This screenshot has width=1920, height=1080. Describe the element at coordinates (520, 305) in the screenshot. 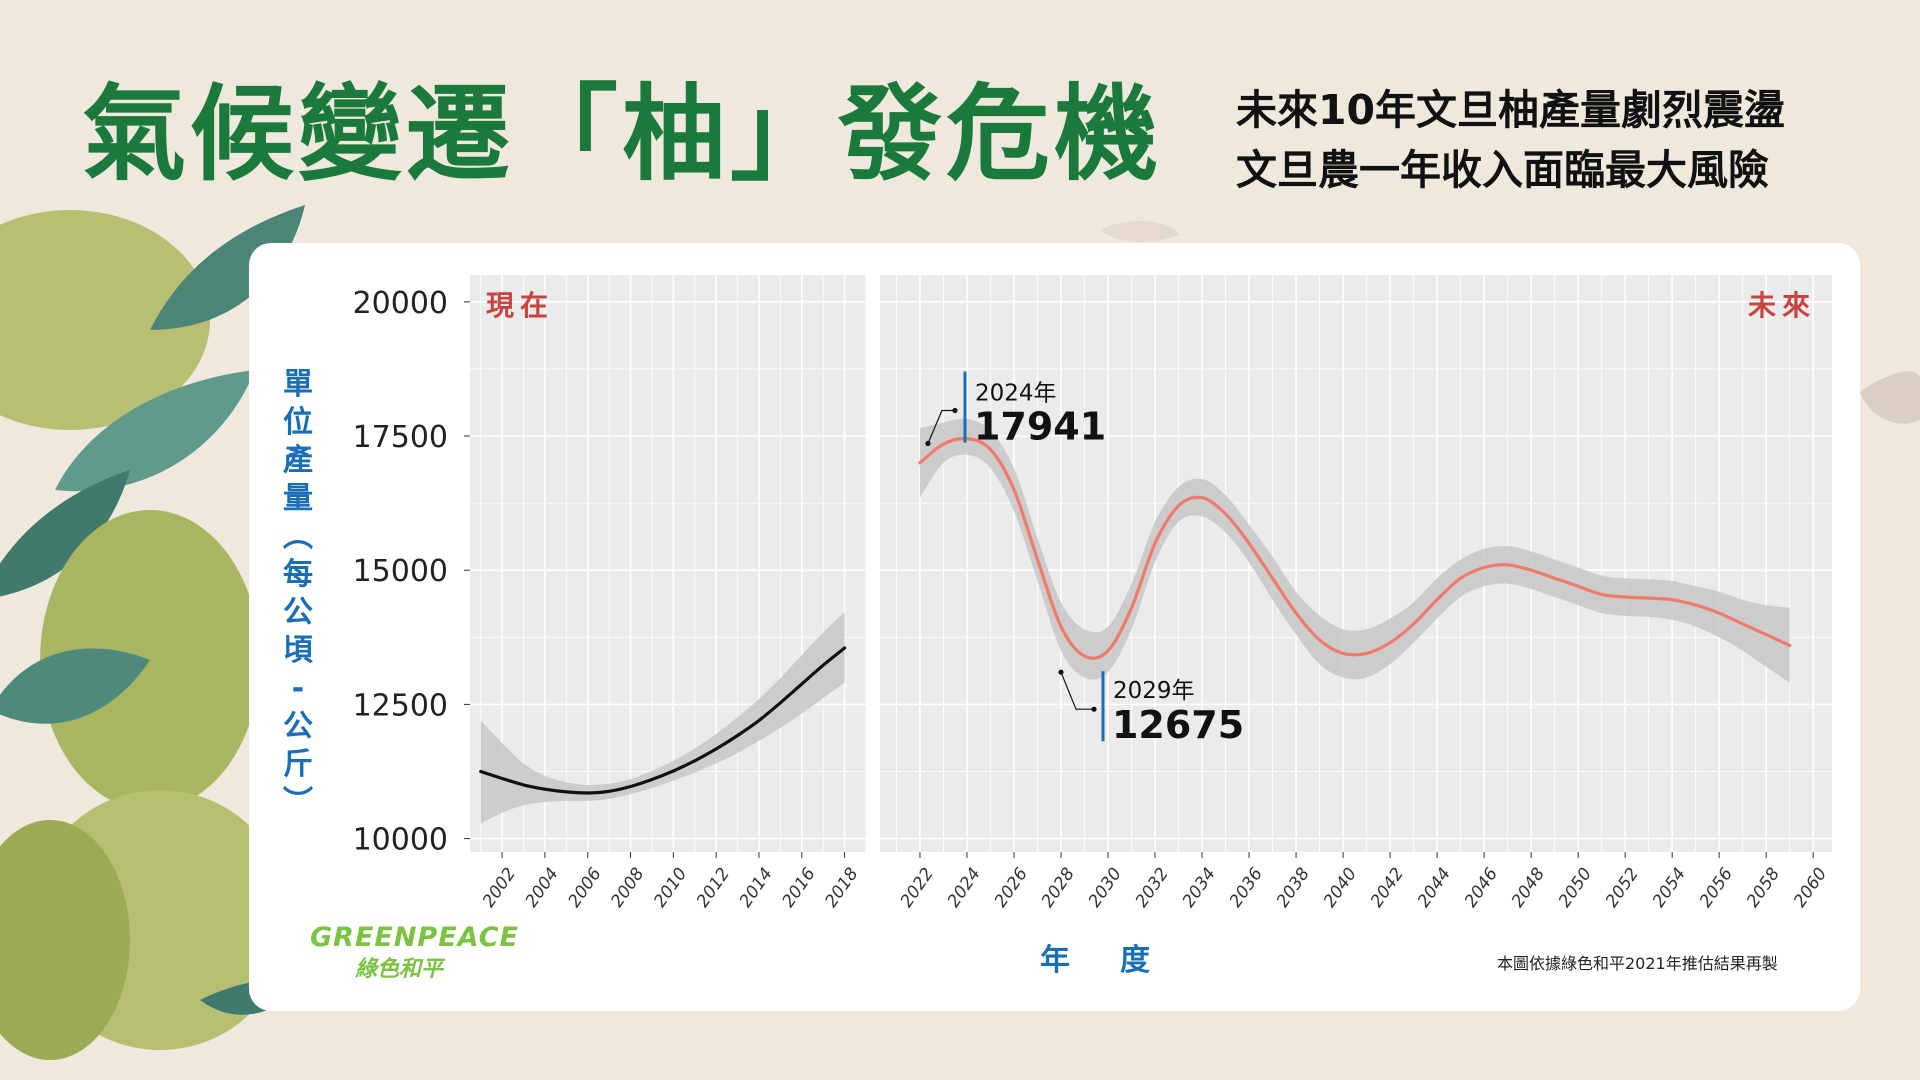

I see `panel-label: 現在` at that location.